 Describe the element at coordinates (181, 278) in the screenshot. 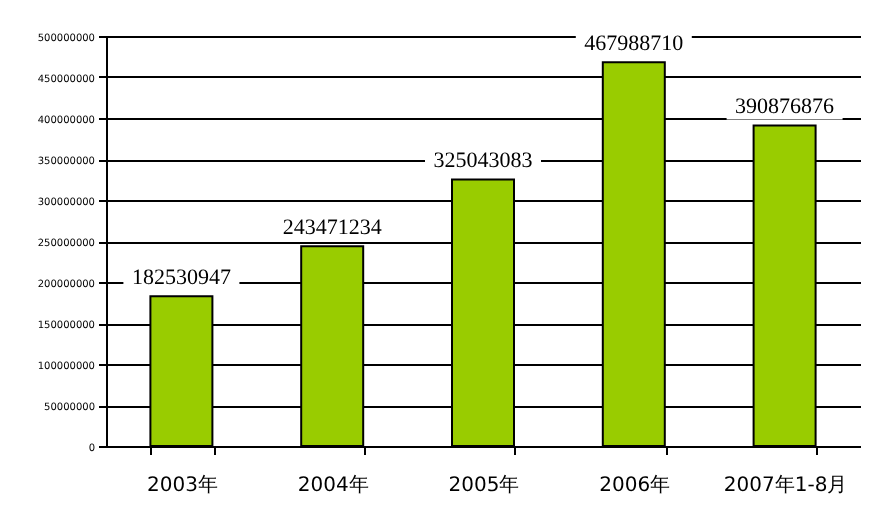

I see `data-label: 182530947` at that location.